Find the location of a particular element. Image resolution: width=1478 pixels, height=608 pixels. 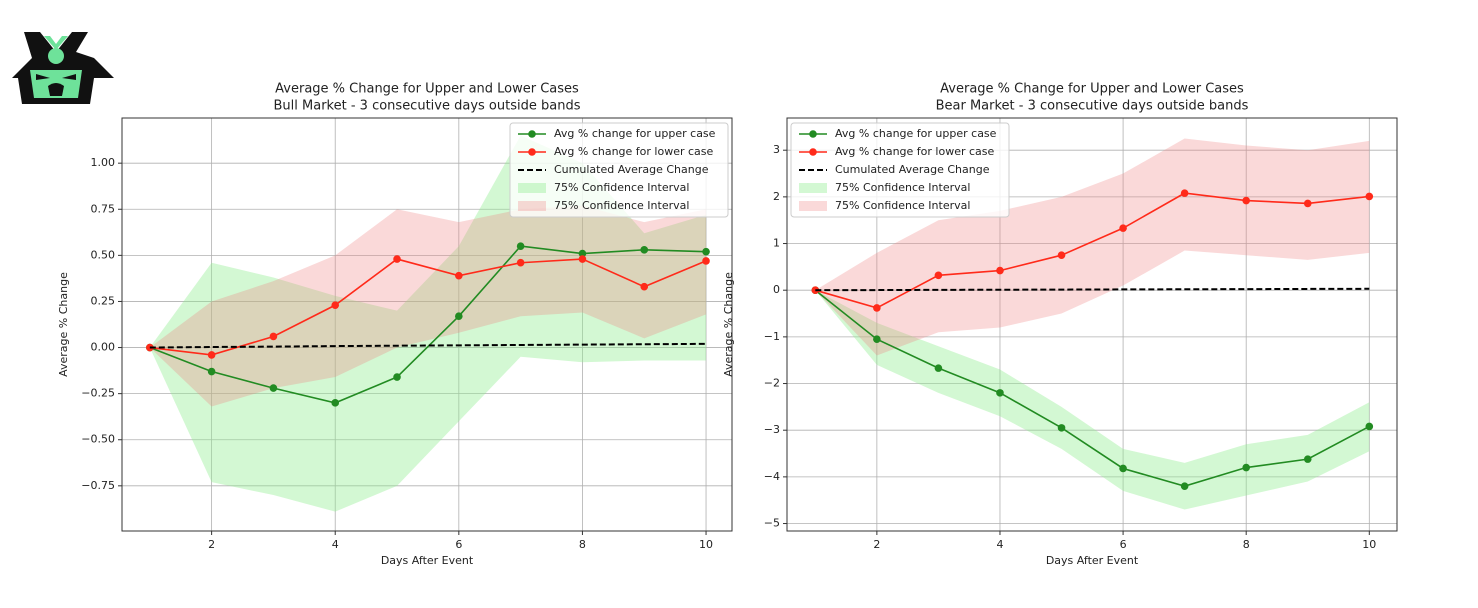

y-tick-label: −0.75 is located at coordinates (98, 485).